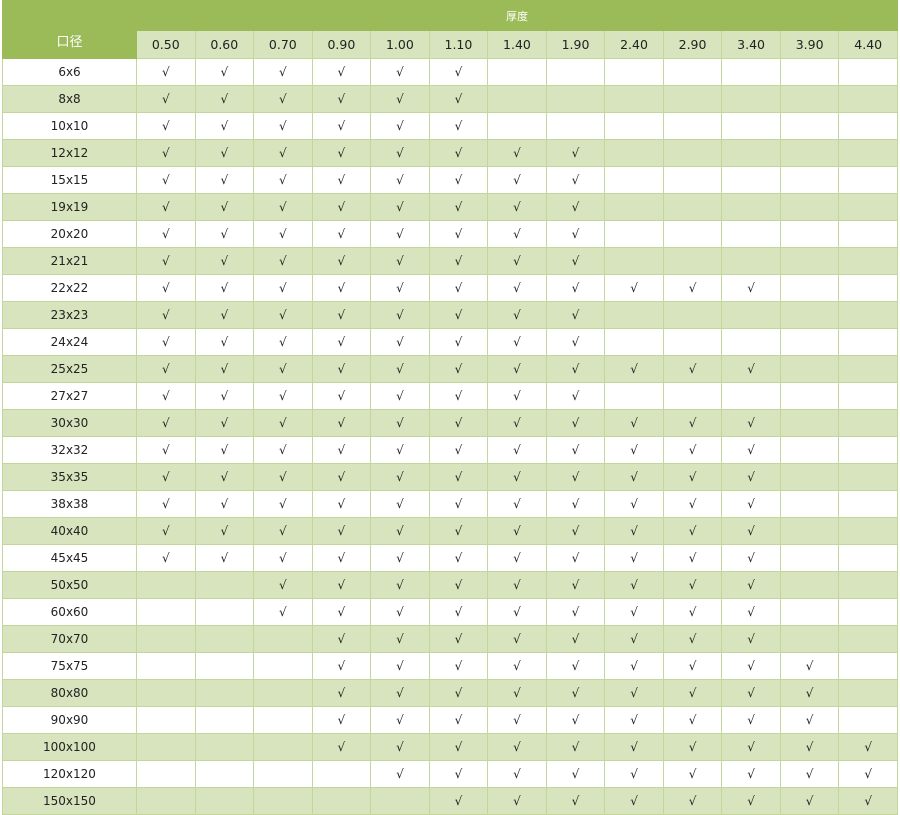  What do you see at coordinates (450, 693) in the screenshot?
I see `table-row: 80x80 √ √ √ √ √ √ √ √ √` at bounding box center [450, 693].